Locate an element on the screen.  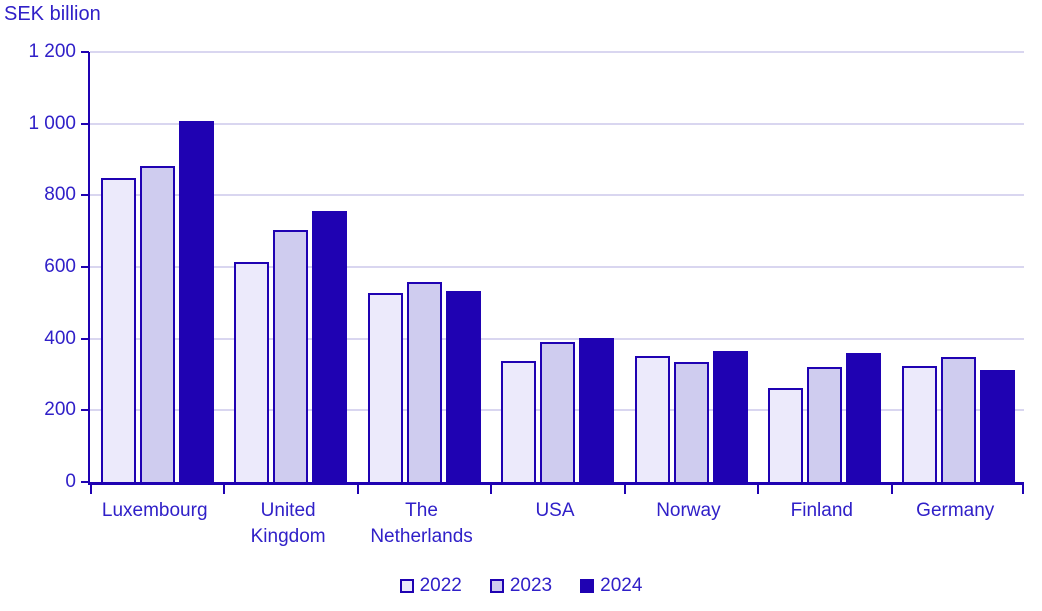
y-axis-tick-label: 1 000 is located at coordinates (52, 123).